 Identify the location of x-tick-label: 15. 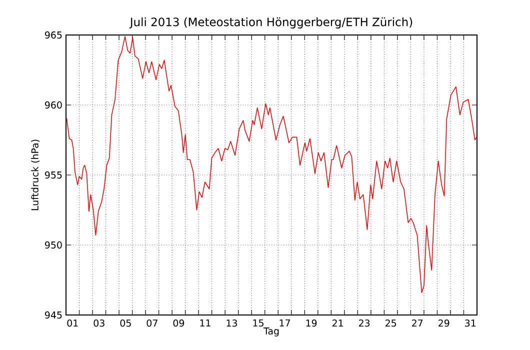
(258, 323).